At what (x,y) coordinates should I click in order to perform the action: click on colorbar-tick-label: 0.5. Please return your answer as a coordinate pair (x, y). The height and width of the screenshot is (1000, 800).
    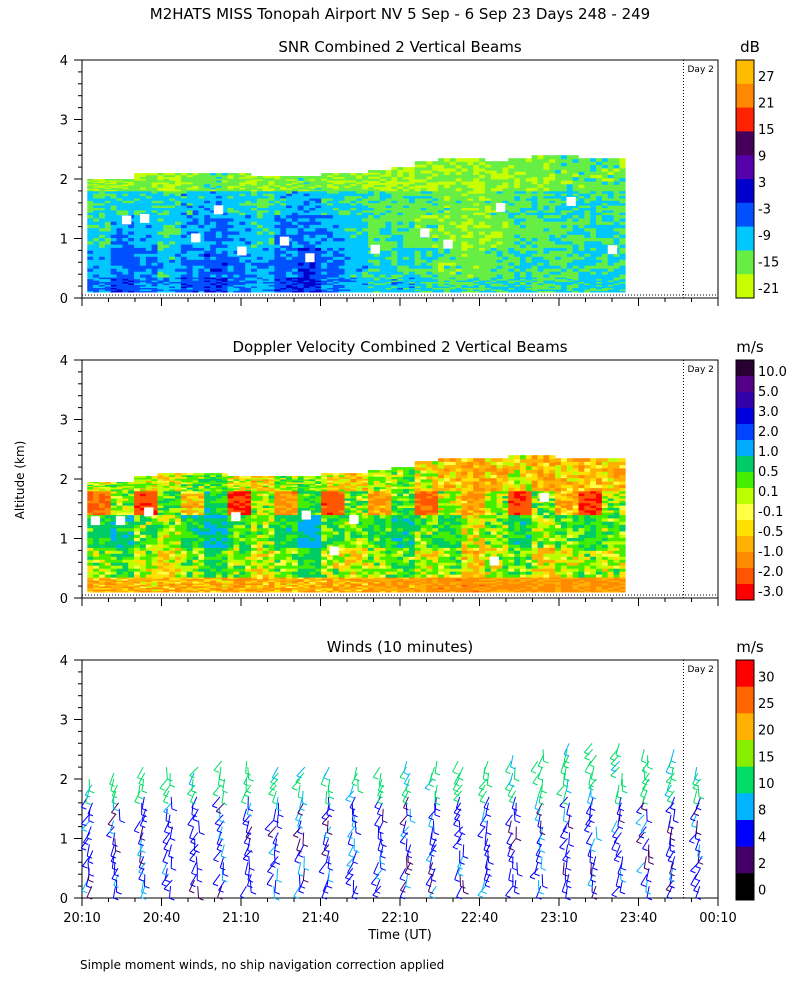
    Looking at the image, I should click on (768, 472).